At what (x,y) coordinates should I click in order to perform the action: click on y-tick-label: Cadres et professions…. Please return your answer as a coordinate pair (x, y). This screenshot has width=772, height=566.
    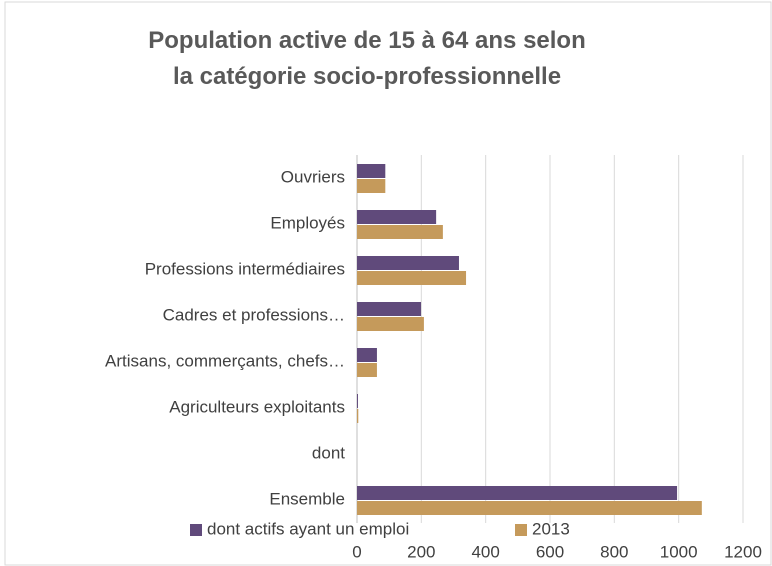
    Looking at the image, I should click on (254, 314).